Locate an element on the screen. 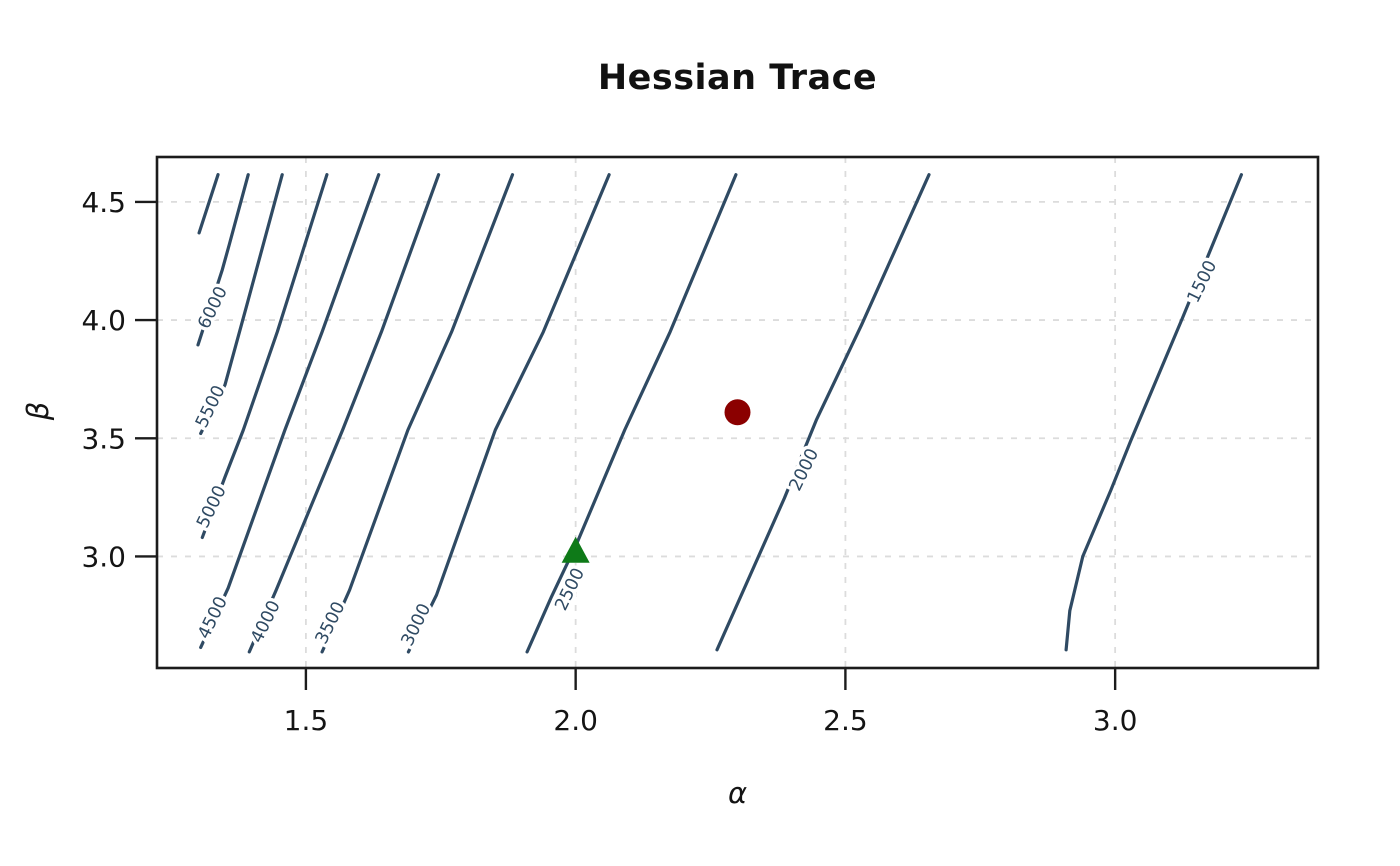  contour-label-1500: 1500 is located at coordinates (1203, 281).